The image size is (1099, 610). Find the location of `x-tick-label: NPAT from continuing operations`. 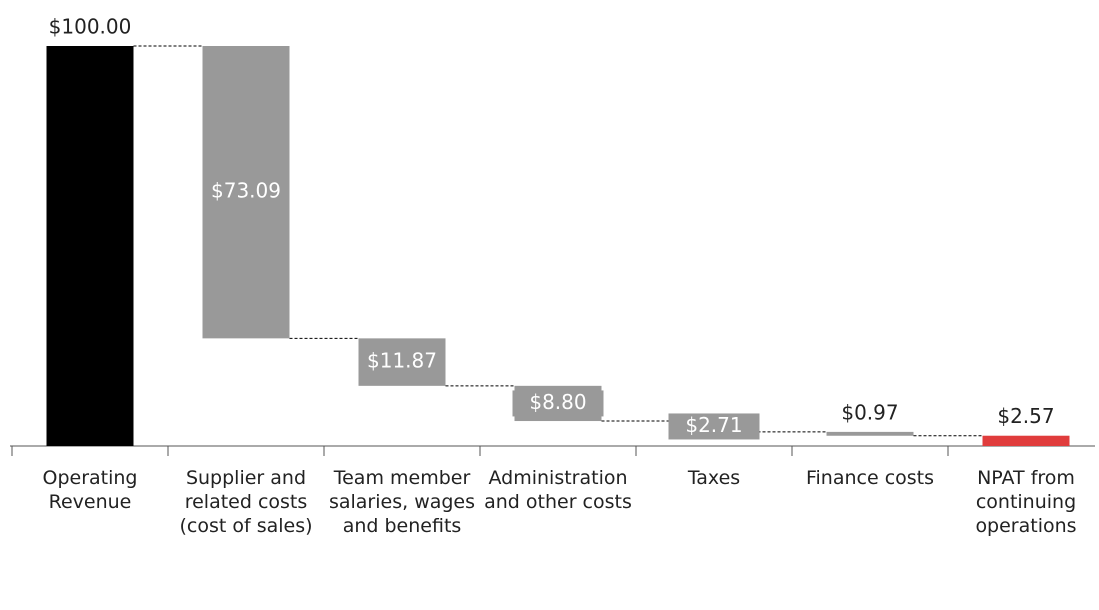

x-tick-label: NPAT from continuing operations is located at coordinates (1026, 502).